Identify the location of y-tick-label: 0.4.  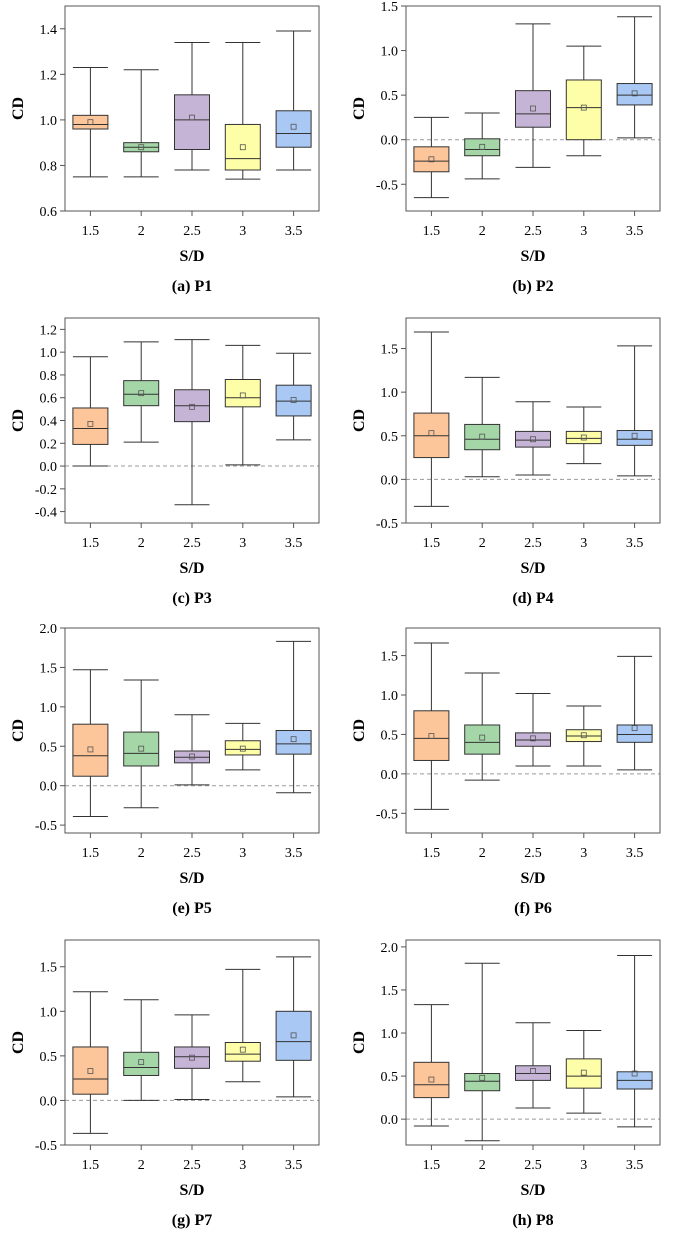
(49, 422).